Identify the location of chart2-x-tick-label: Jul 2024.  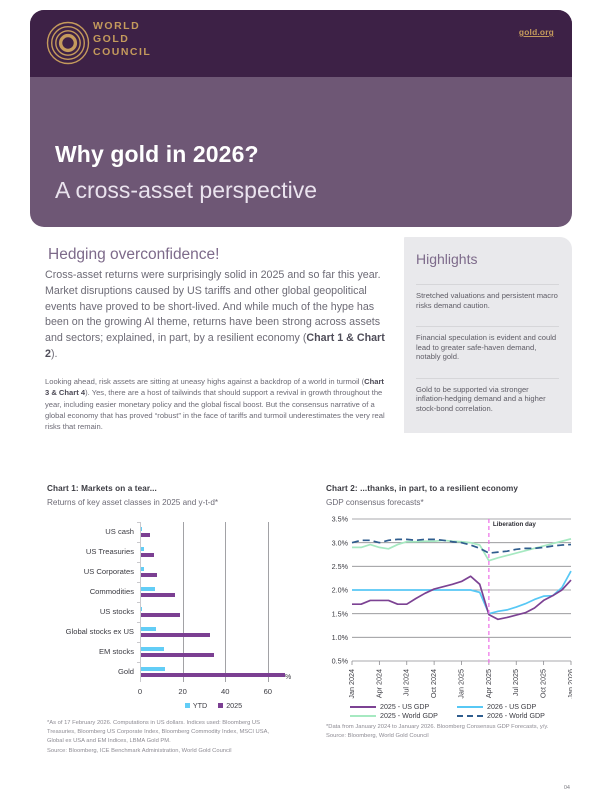
(406, 682).